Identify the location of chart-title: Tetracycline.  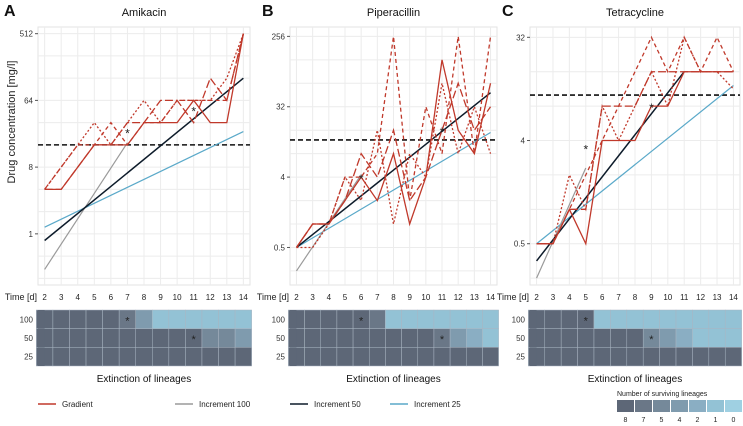
(635, 13).